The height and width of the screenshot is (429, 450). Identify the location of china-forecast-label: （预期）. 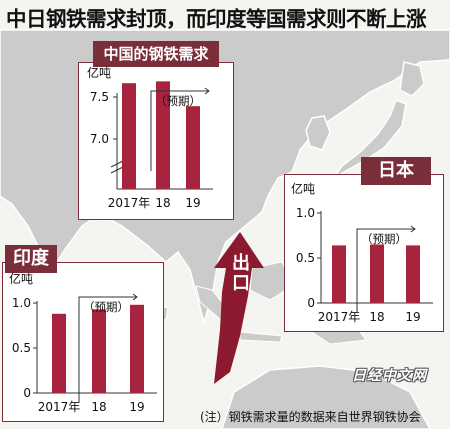
(178, 101).